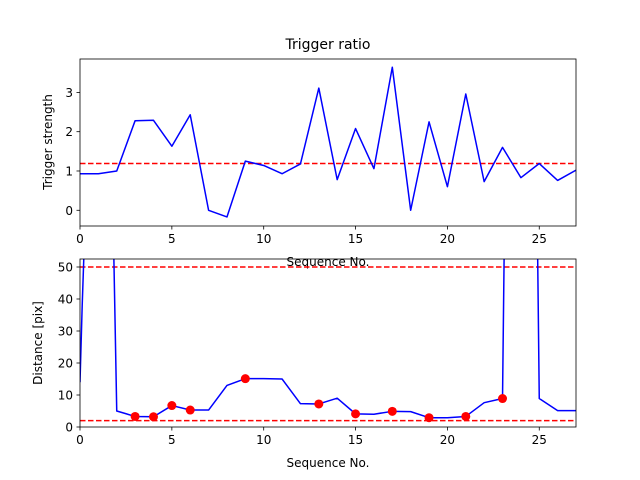  What do you see at coordinates (355, 239) in the screenshot?
I see `top-xtick-label-15: 15` at bounding box center [355, 239].